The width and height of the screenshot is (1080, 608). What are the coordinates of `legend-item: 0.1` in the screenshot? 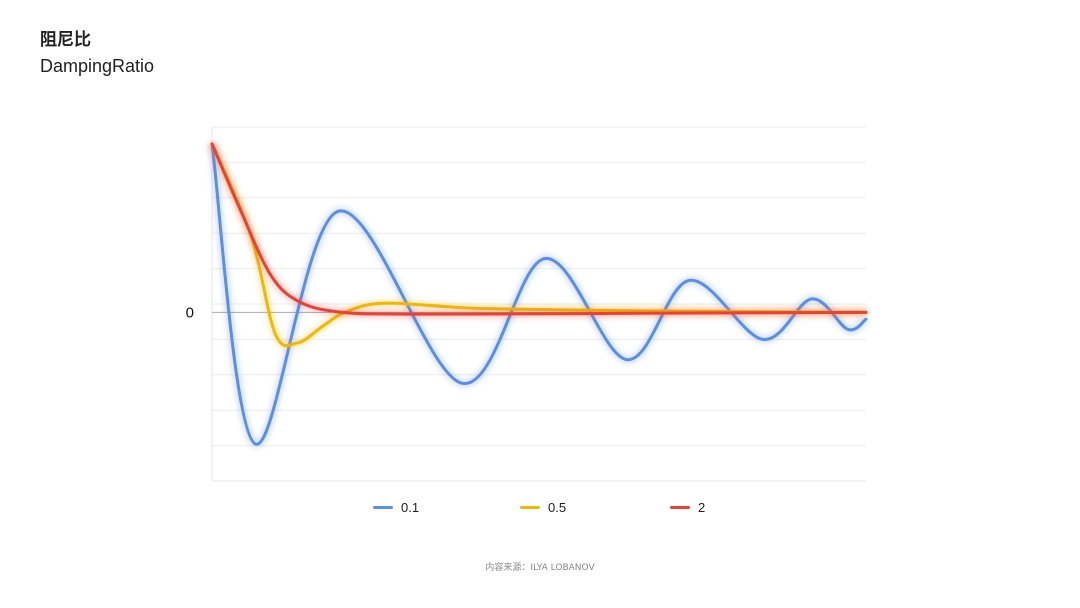 It's located at (396, 507).